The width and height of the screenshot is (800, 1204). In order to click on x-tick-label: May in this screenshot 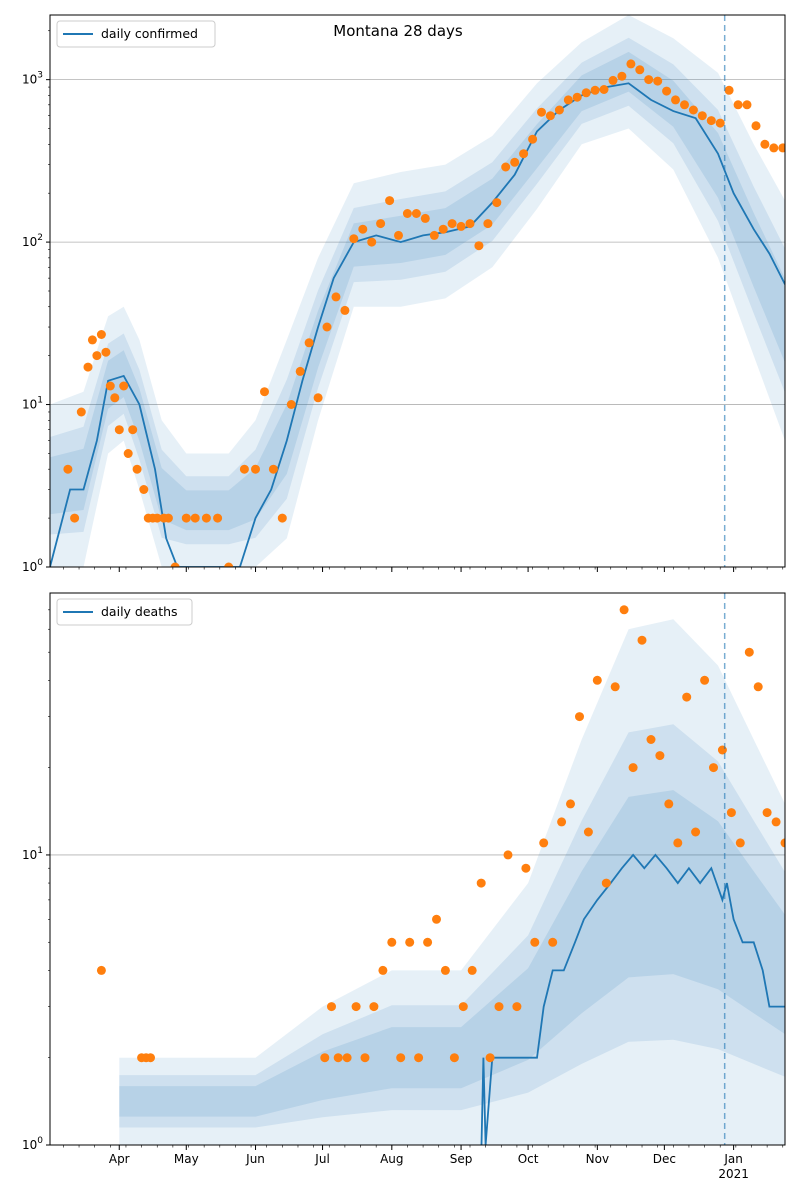, I will do `click(186, 1159)`.